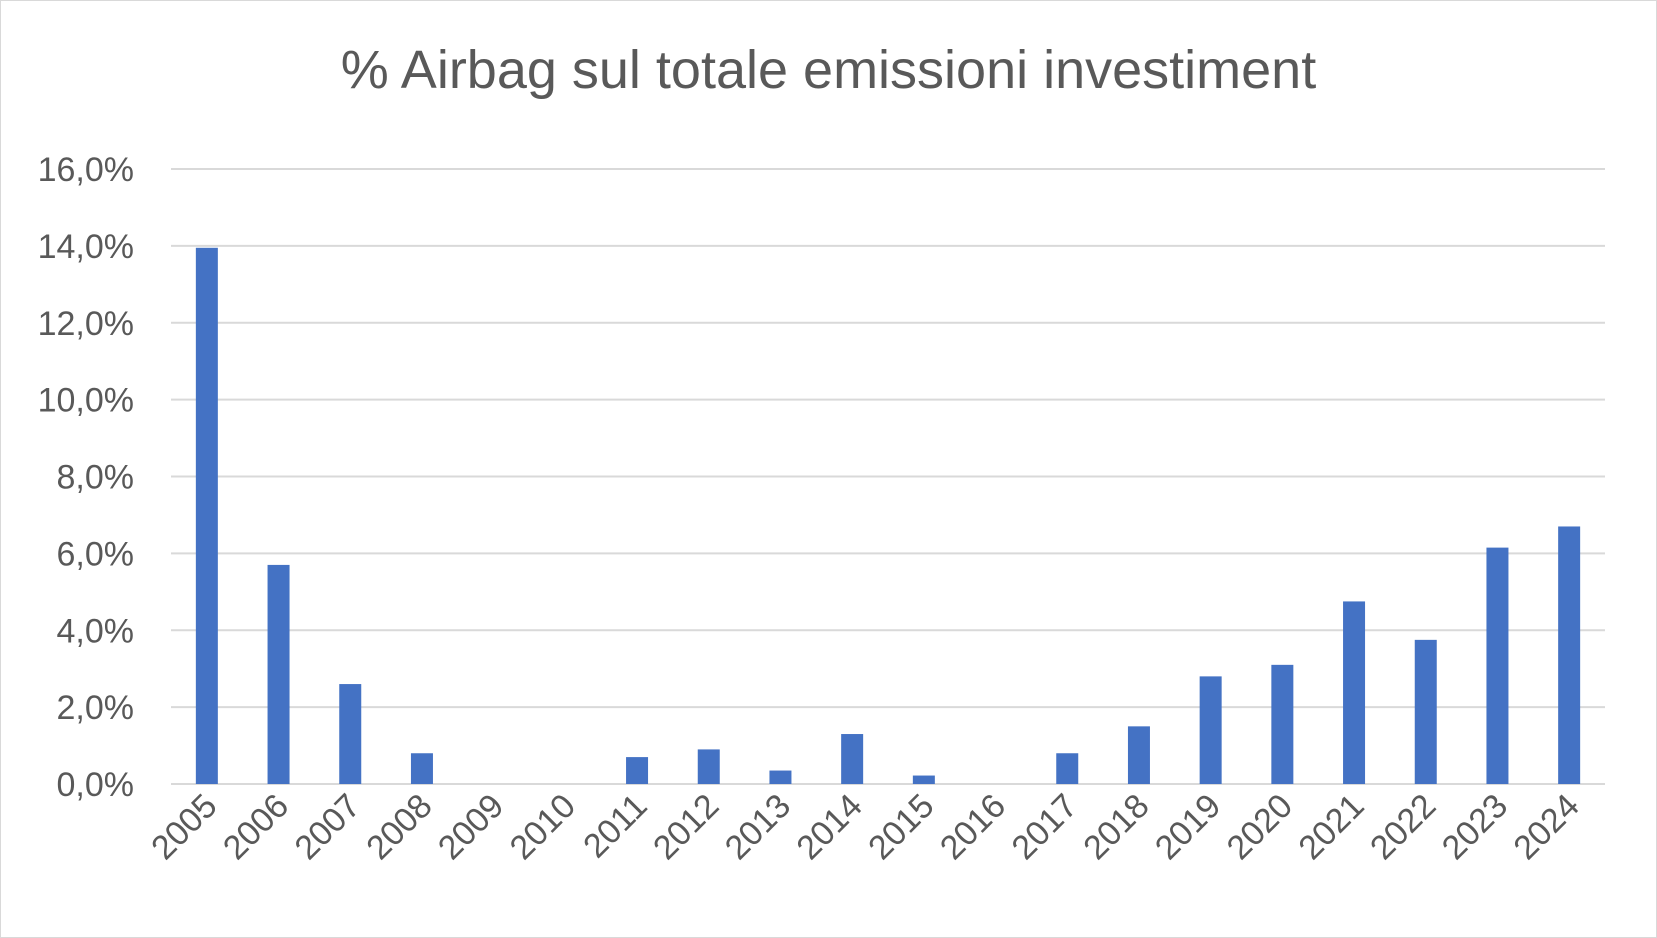 The height and width of the screenshot is (938, 1657). What do you see at coordinates (350, 734) in the screenshot?
I see `bar-2007` at bounding box center [350, 734].